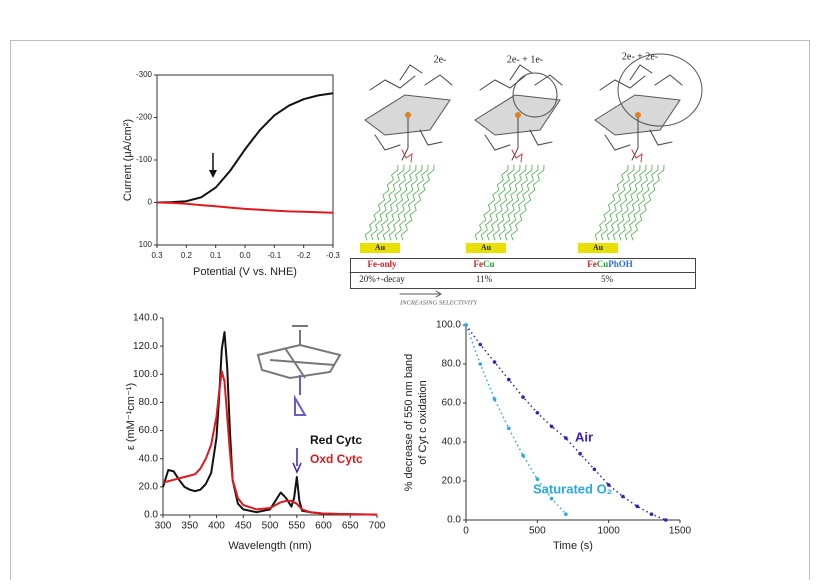  I want to click on x-tick-label: 600, so click(323, 526).